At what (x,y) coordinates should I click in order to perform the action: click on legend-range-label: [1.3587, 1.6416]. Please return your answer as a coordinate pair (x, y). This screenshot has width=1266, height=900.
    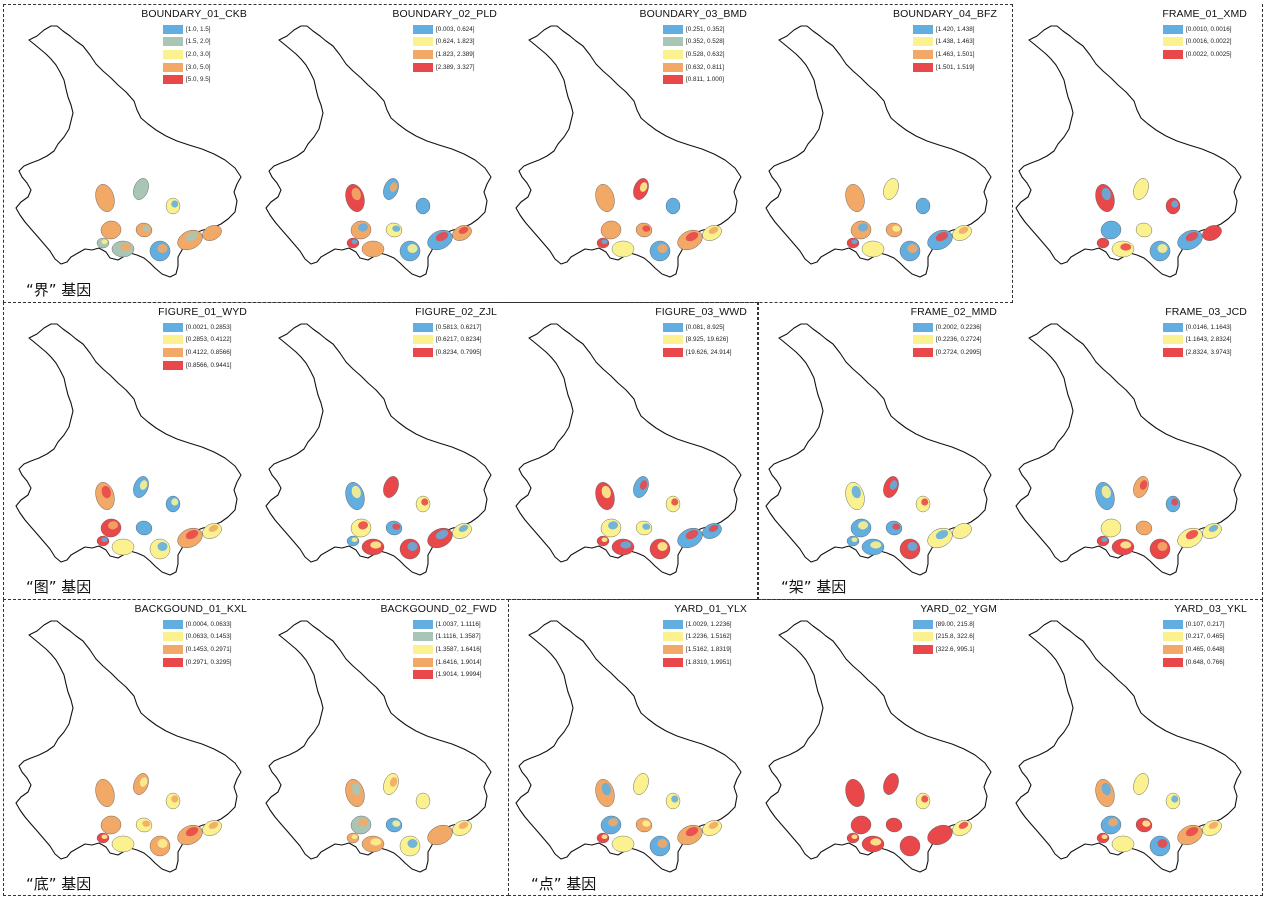
    Looking at the image, I should click on (459, 649).